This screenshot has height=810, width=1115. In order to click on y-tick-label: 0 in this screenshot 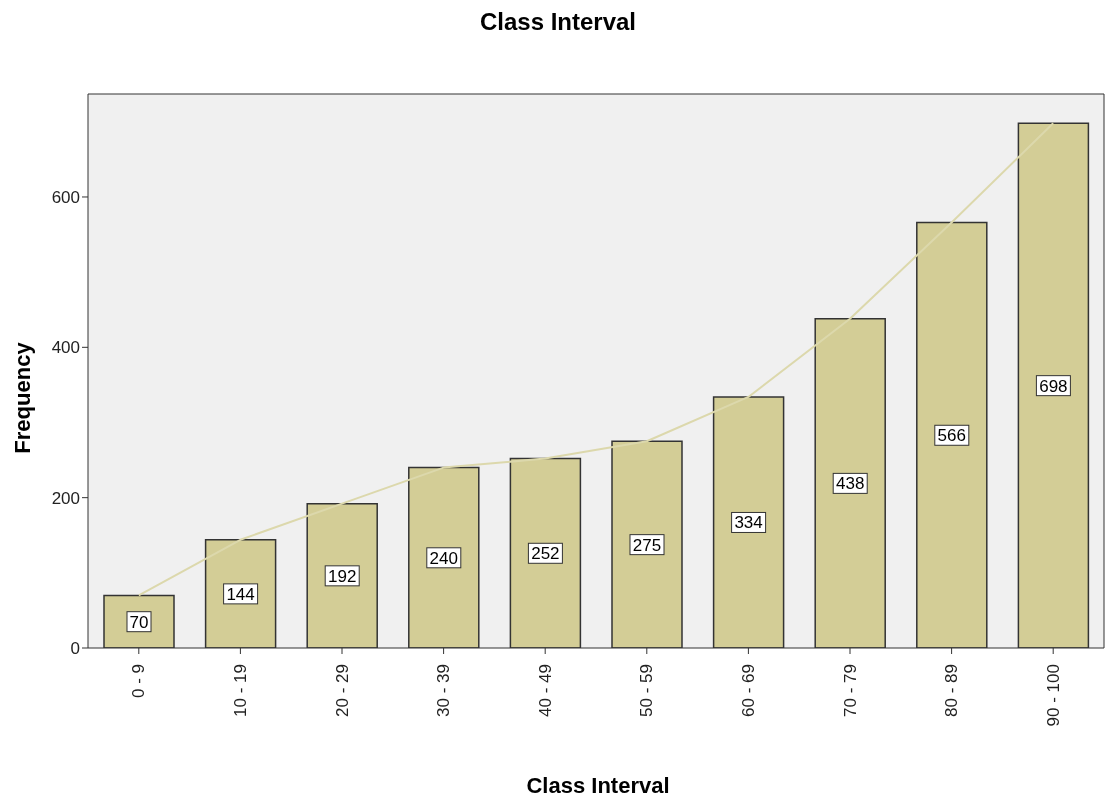, I will do `click(75, 649)`.